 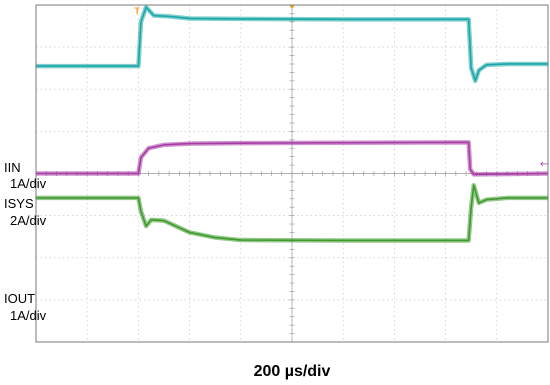 What do you see at coordinates (292, 371) in the screenshot?
I see `x-axis-label: 200 µs/div` at bounding box center [292, 371].